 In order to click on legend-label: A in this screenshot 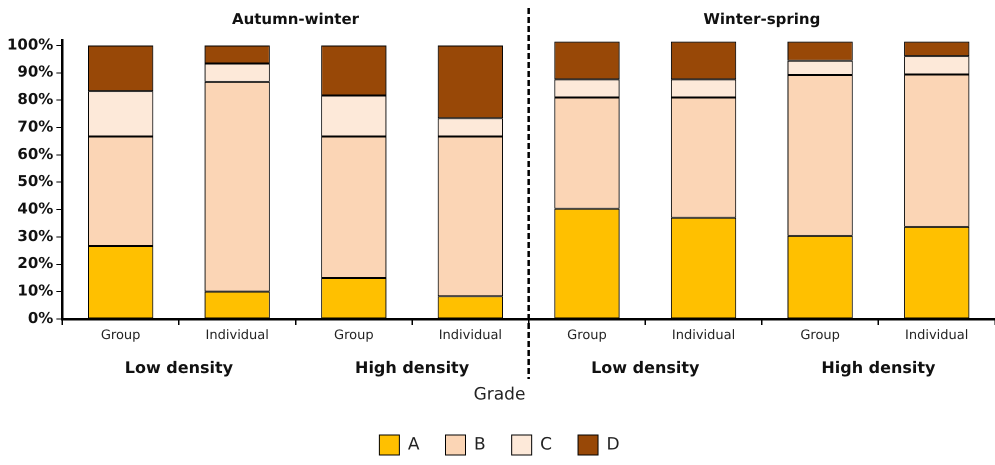, I will do `click(414, 444)`.